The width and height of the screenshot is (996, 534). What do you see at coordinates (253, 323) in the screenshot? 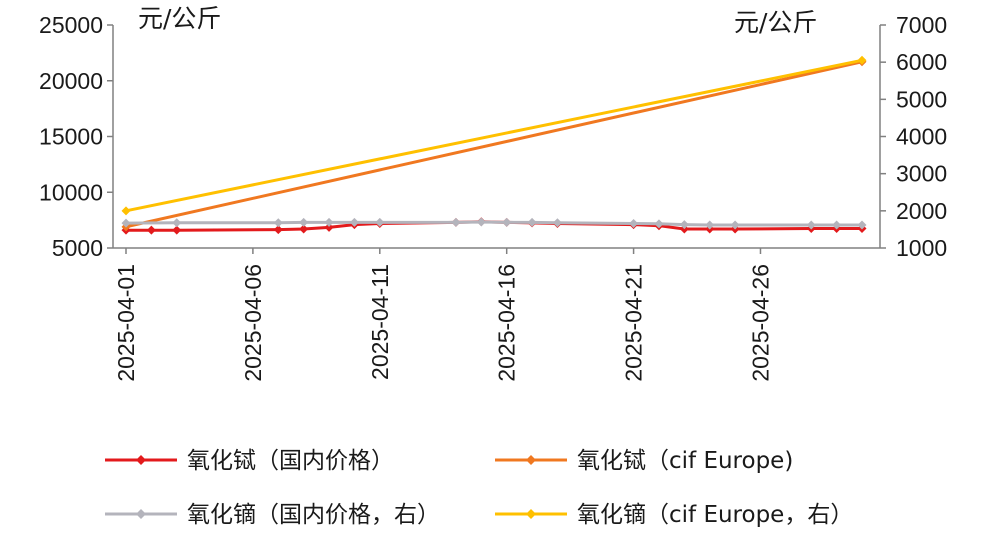
I see `x-tick-label: 2025-04-06` at bounding box center [253, 323].